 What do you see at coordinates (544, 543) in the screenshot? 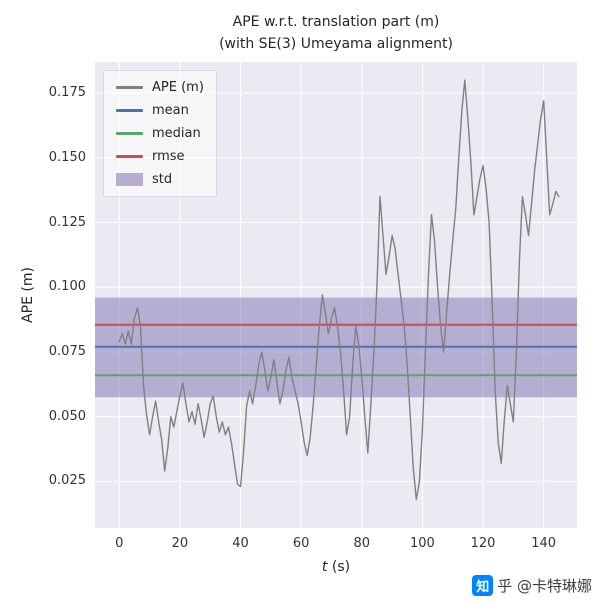
I see `x-tick-label: 140` at bounding box center [544, 543].